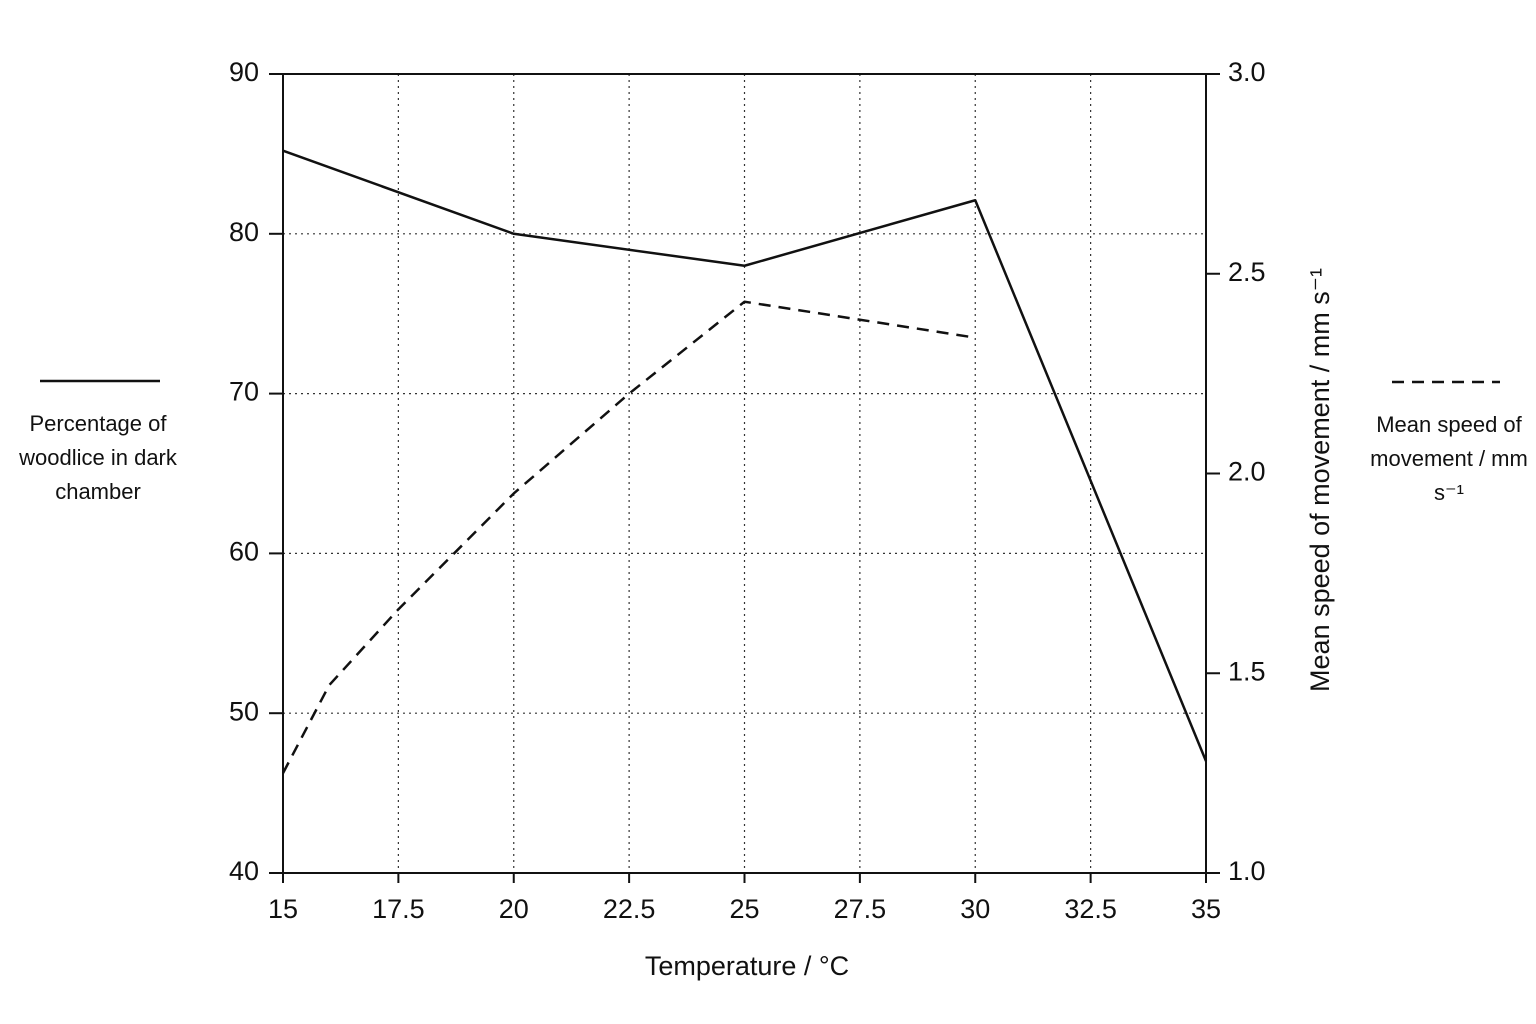 This screenshot has height=1024, width=1536. Describe the element at coordinates (514, 909) in the screenshot. I see `x-tick-label: 20` at that location.